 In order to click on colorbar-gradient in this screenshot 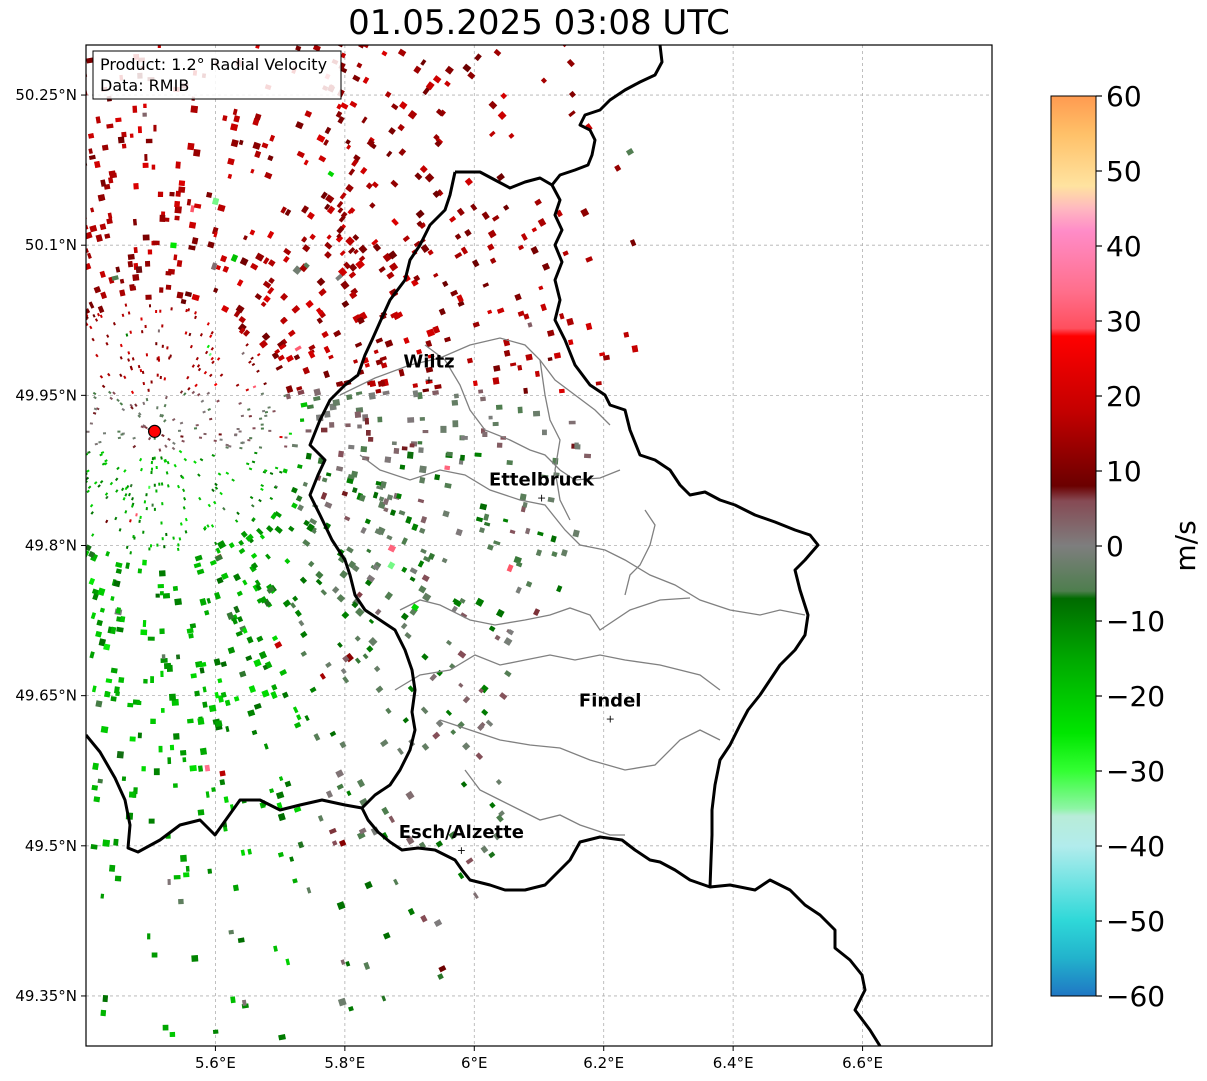, I will do `click(1073, 546)`.